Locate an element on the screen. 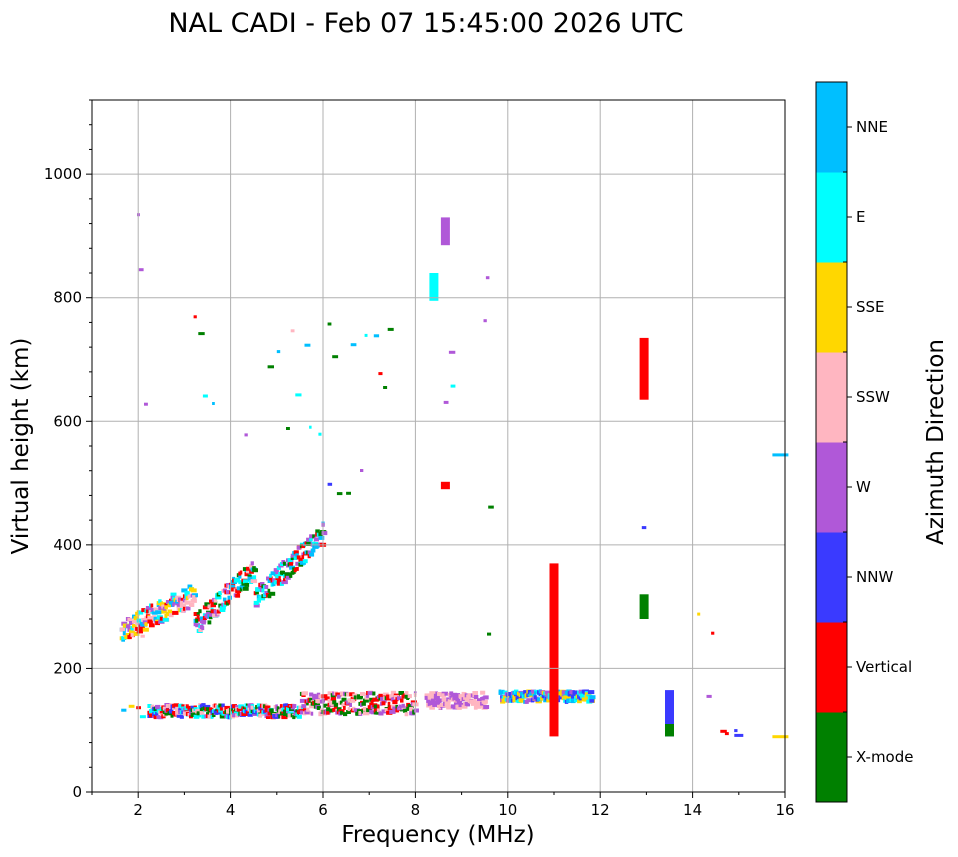 Image resolution: width=958 pixels, height=857 pixels. colorbar-tick-label: X-mode is located at coordinates (884, 757).